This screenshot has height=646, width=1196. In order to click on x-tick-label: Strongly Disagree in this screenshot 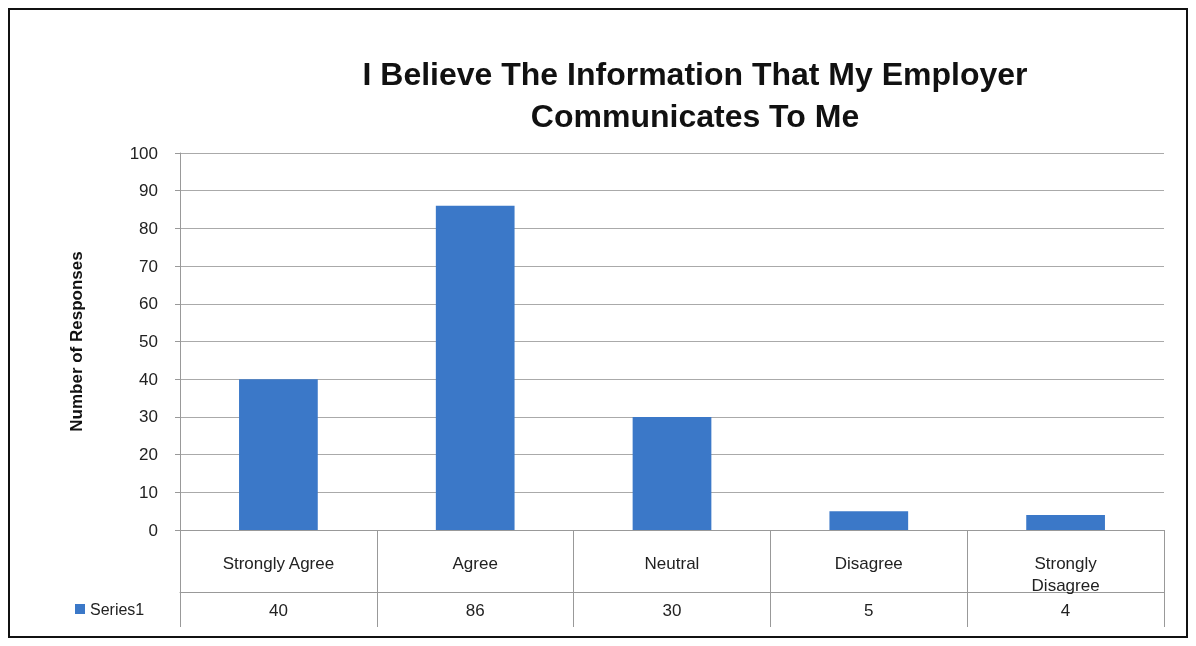, I will do `click(1065, 574)`.